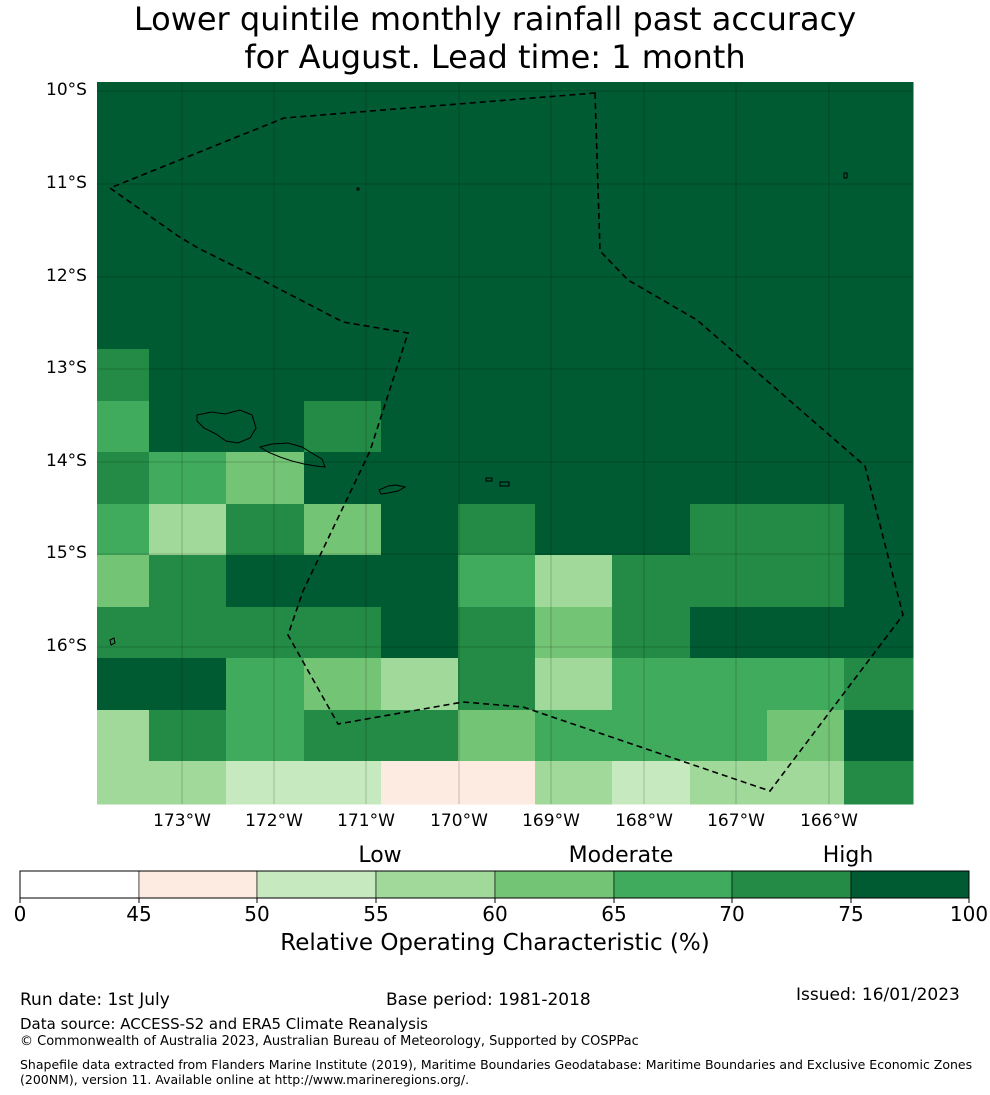 The image size is (990, 1095). I want to click on issued-date: Issued: 16/01/2023, so click(878, 995).